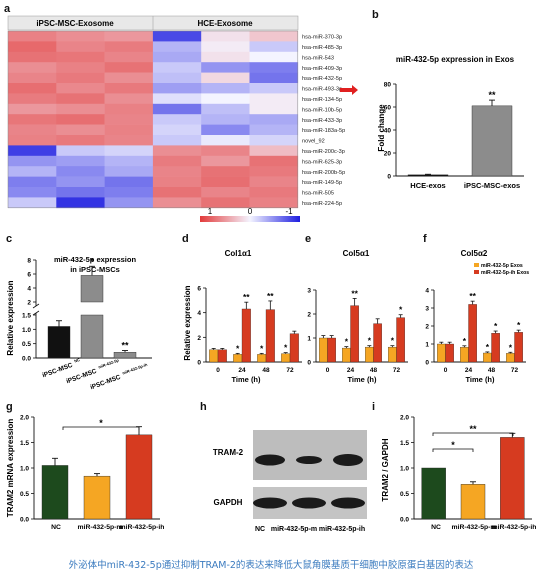  I want to click on blot-lane-labels: NC miR-432-5p-m miR-432-5p-ih, so click(310, 529).